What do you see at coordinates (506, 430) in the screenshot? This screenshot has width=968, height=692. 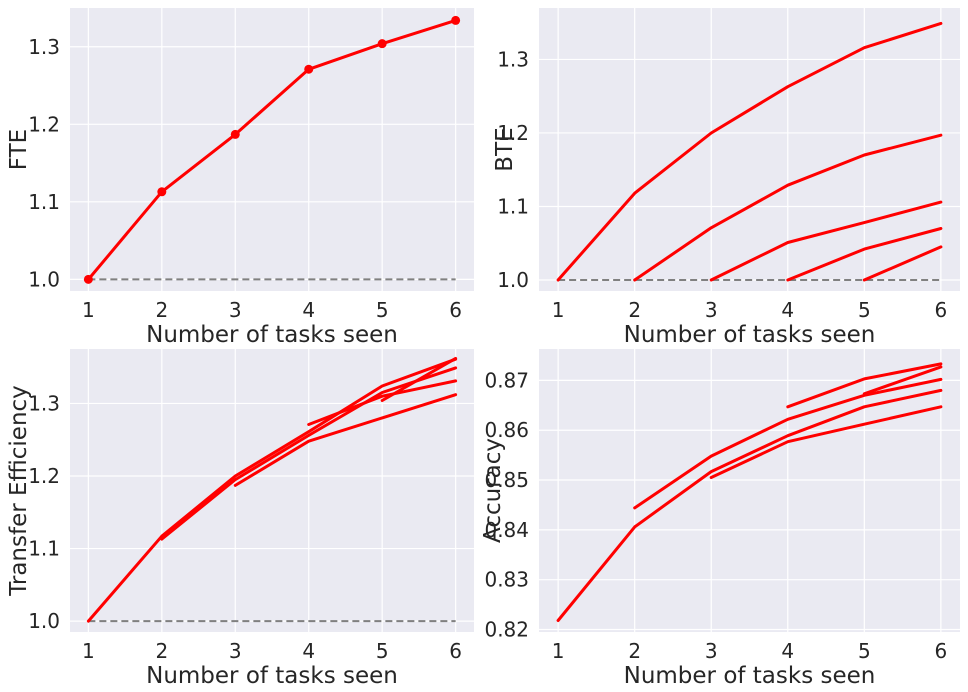 I see `y-tick-label: 0.86` at bounding box center [506, 430].